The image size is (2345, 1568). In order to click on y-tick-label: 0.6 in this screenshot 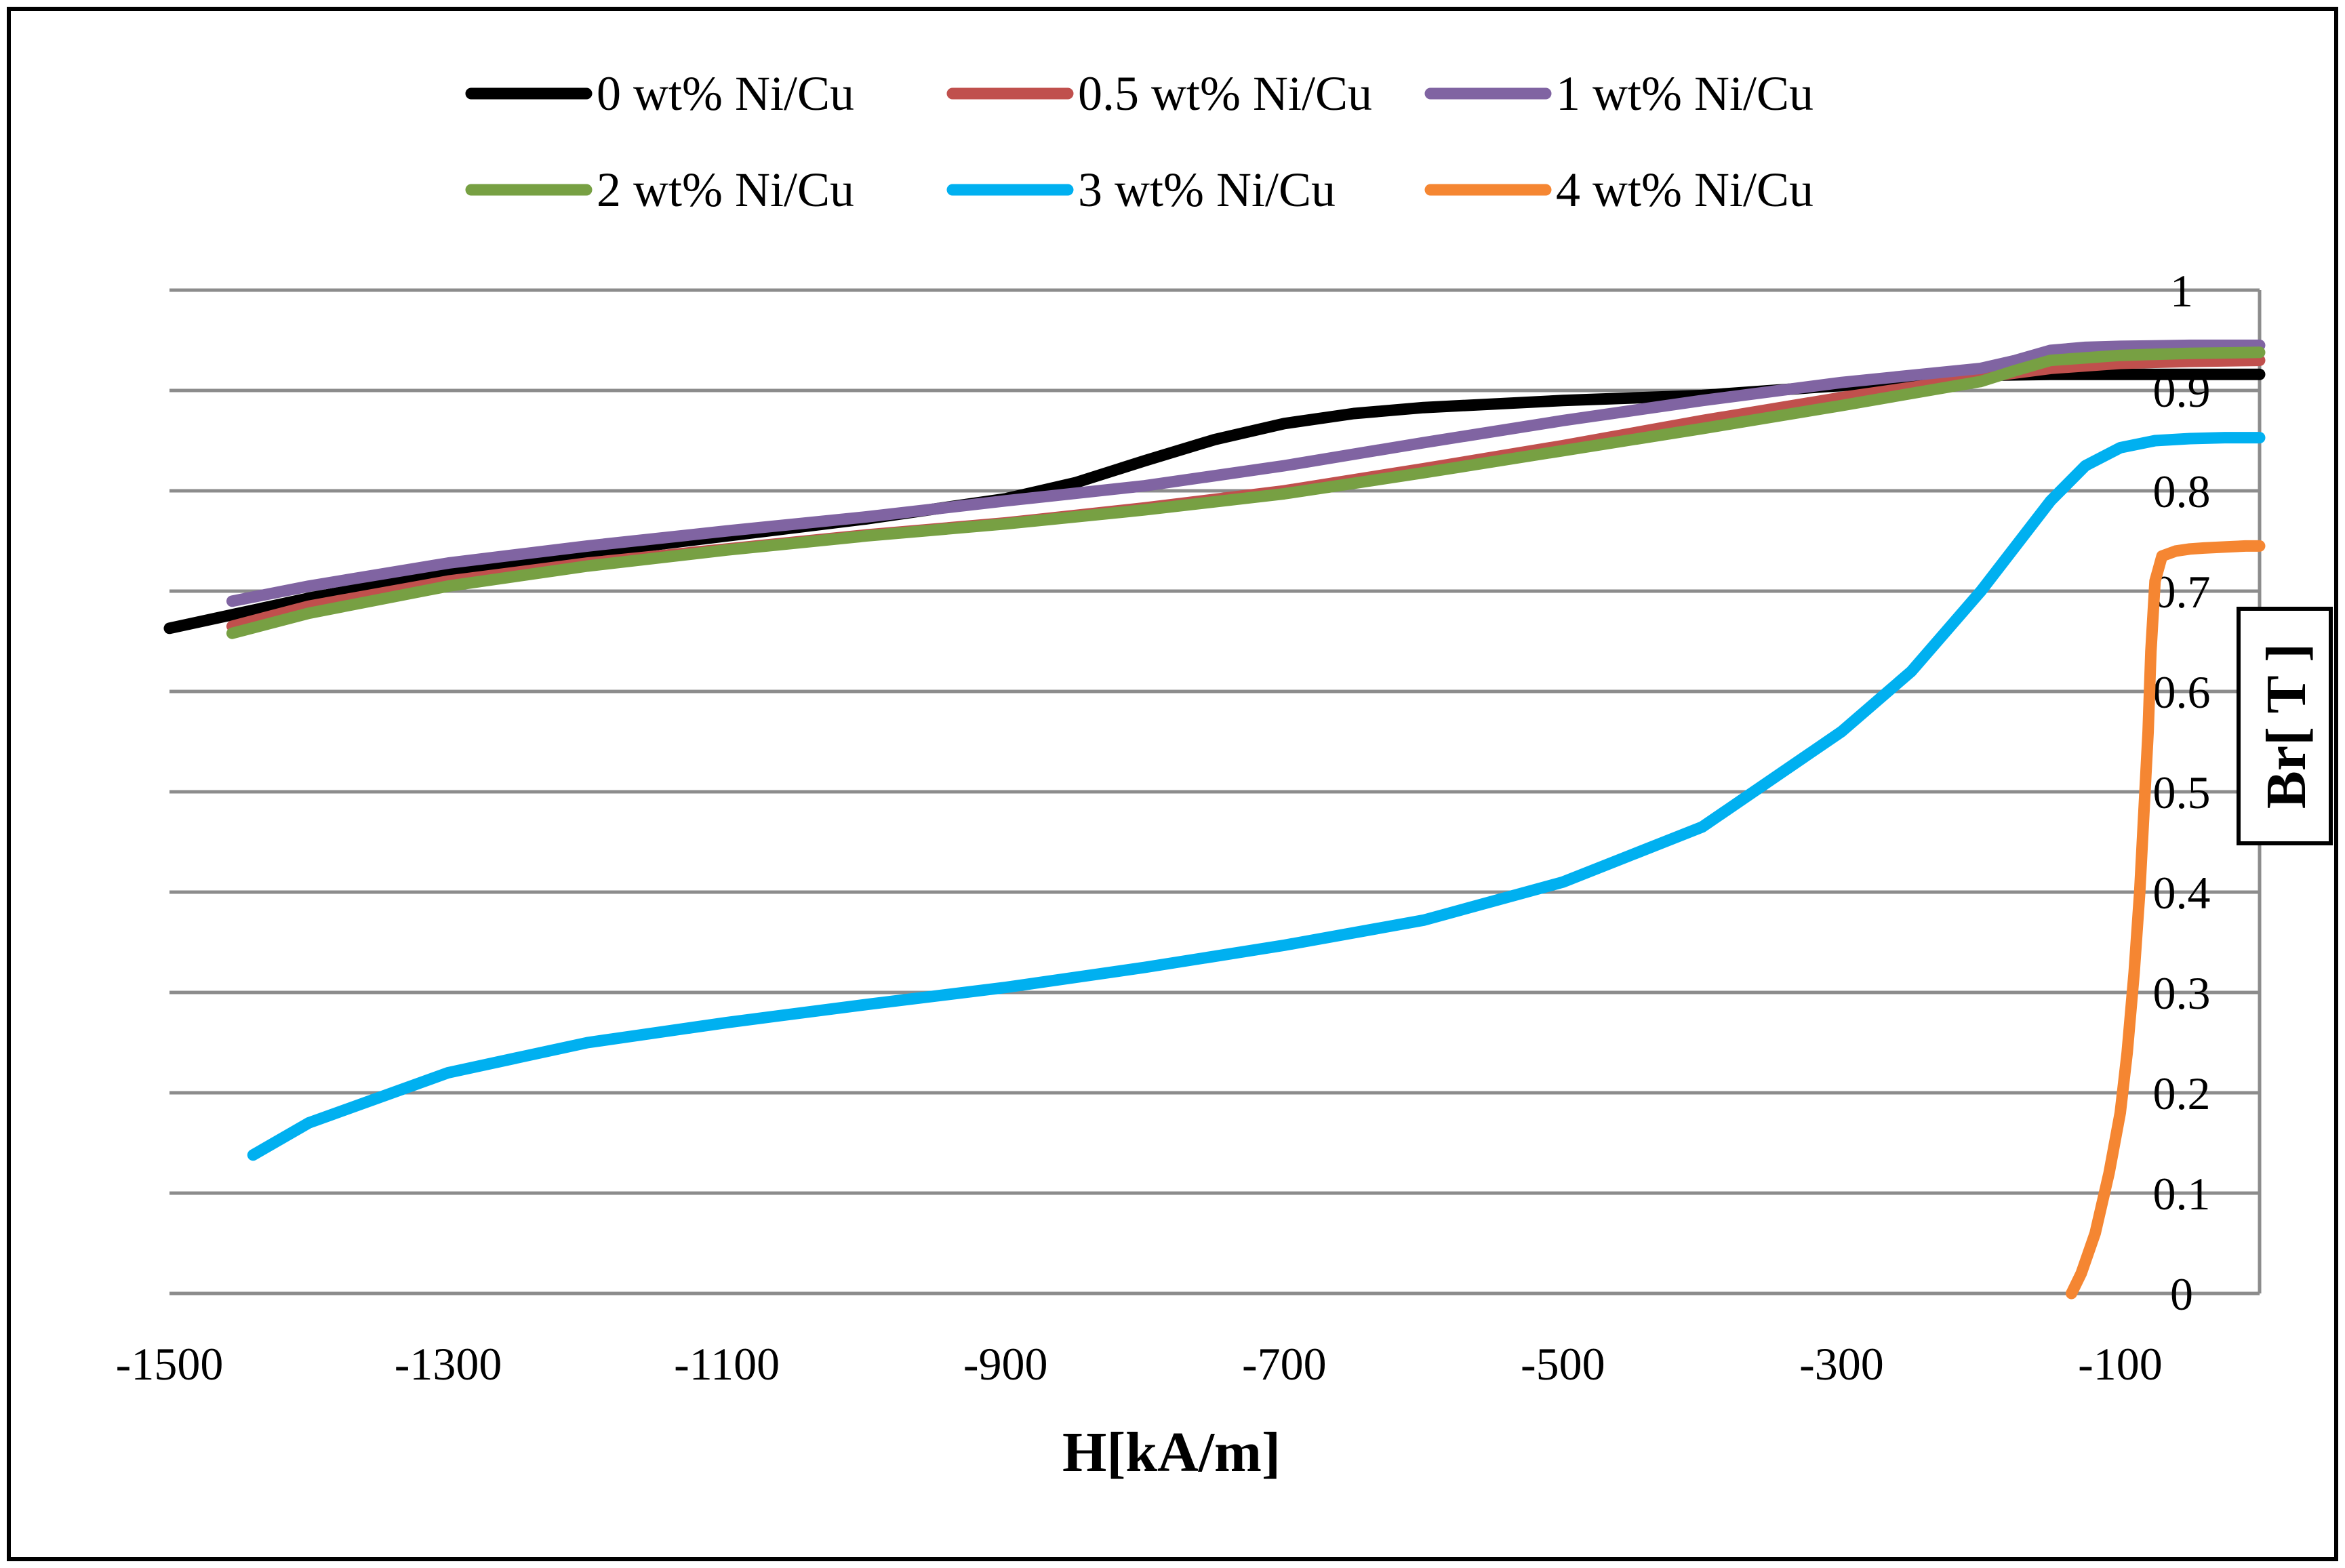, I will do `click(2182, 692)`.